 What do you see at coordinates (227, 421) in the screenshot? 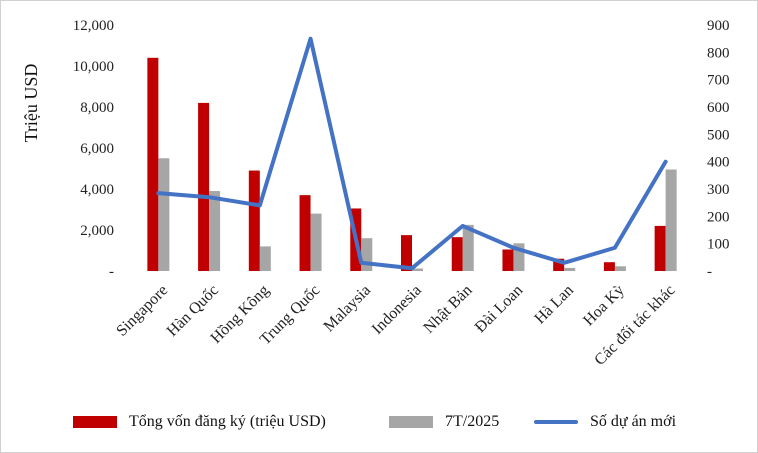
I see `legend-label-total: Tổng vốn đăng ký (triệu USD)` at bounding box center [227, 421].